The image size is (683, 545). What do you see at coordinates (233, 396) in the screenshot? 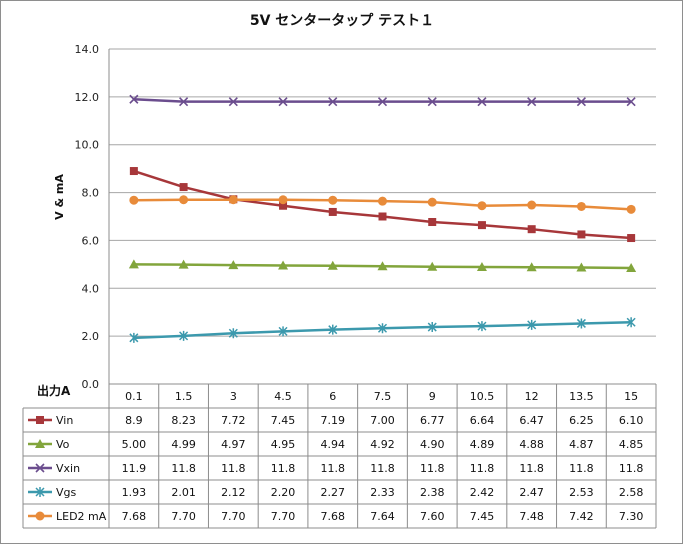
I see `x-tick-label: 3` at bounding box center [233, 396].